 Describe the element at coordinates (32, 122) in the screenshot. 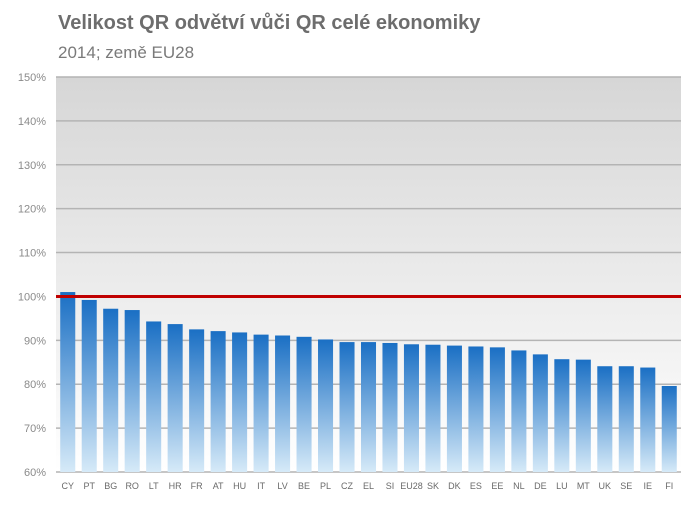

I see `y-tick-label: 140%` at that location.